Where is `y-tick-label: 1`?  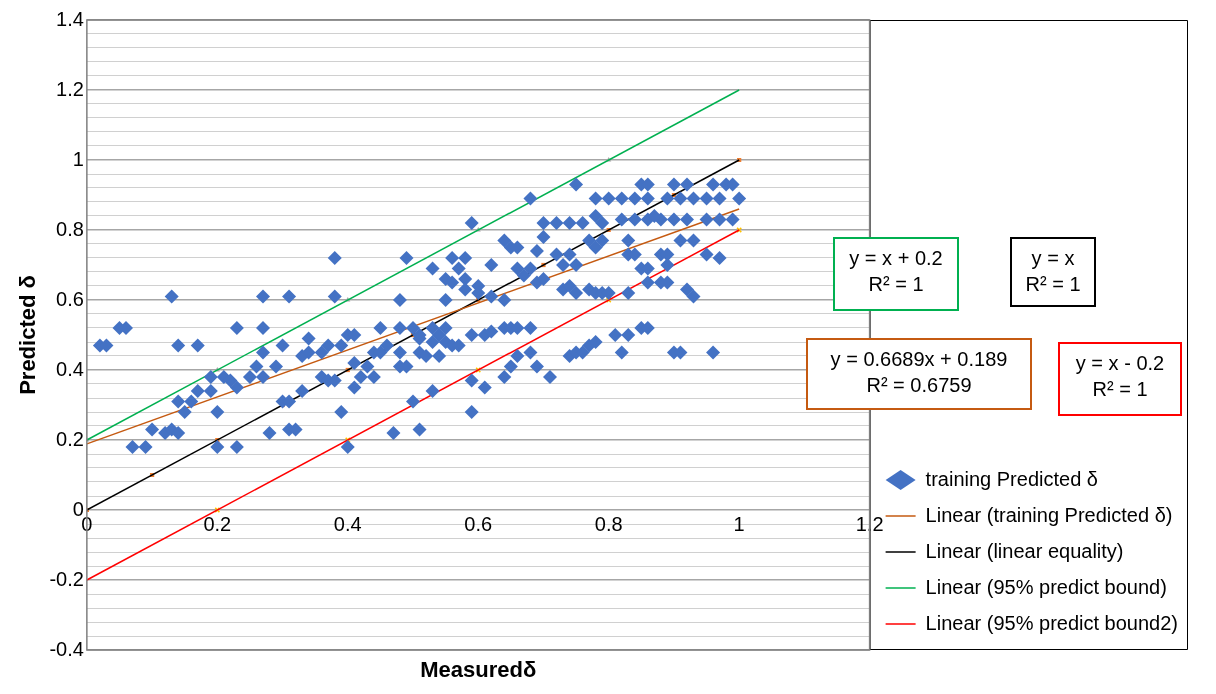
y-tick-label: 1 is located at coordinates (78, 158).